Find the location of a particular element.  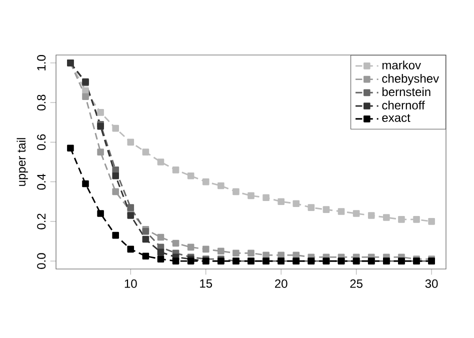

legend-label: chernoff is located at coordinates (403, 105).